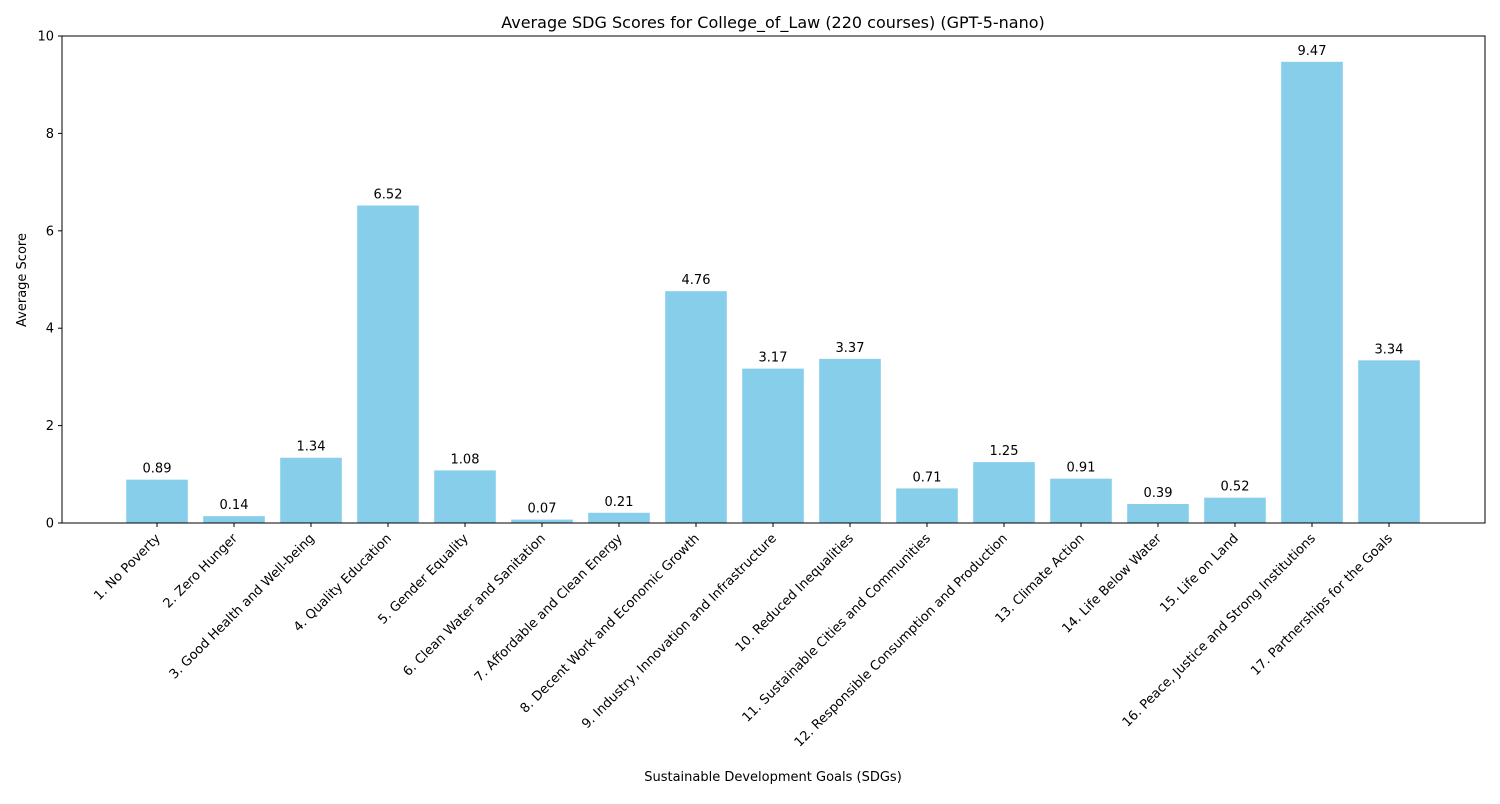  Describe the element at coordinates (773, 358) in the screenshot. I see `bar-value-label: 3.17` at that location.